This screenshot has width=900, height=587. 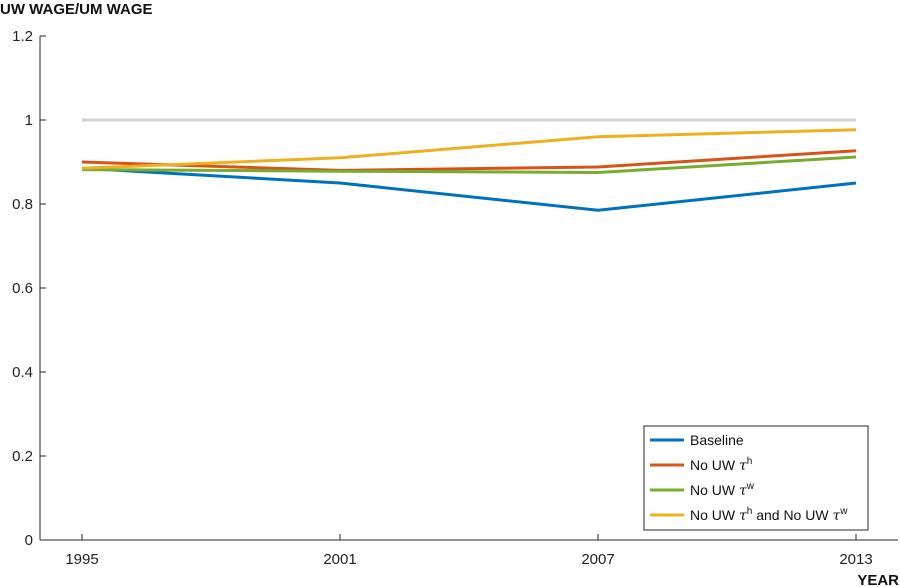 I want to click on legend-label: Baseline, so click(x=717, y=440).